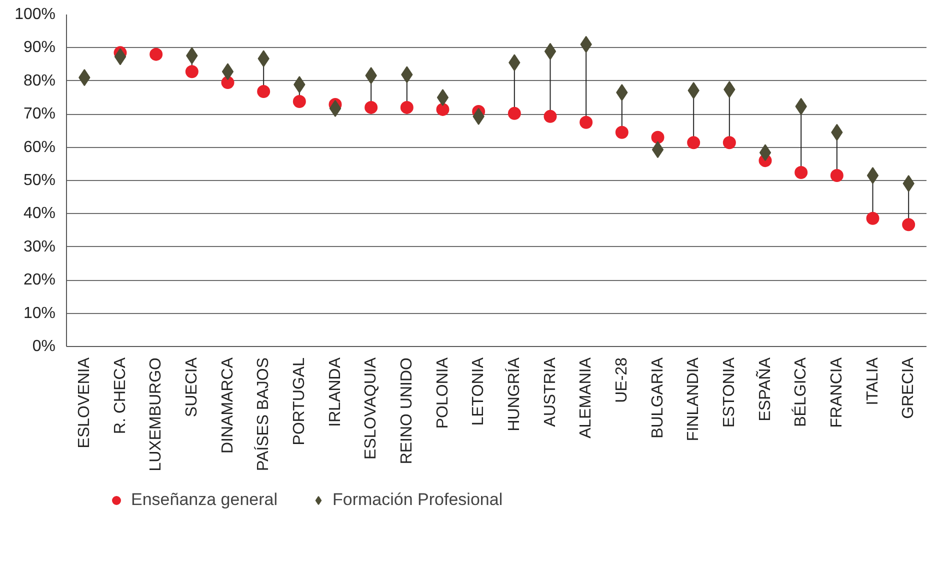 This screenshot has width=951, height=570. Describe the element at coordinates (407, 411) in the screenshot. I see `x-tick-label: REINO UNIDO` at that location.